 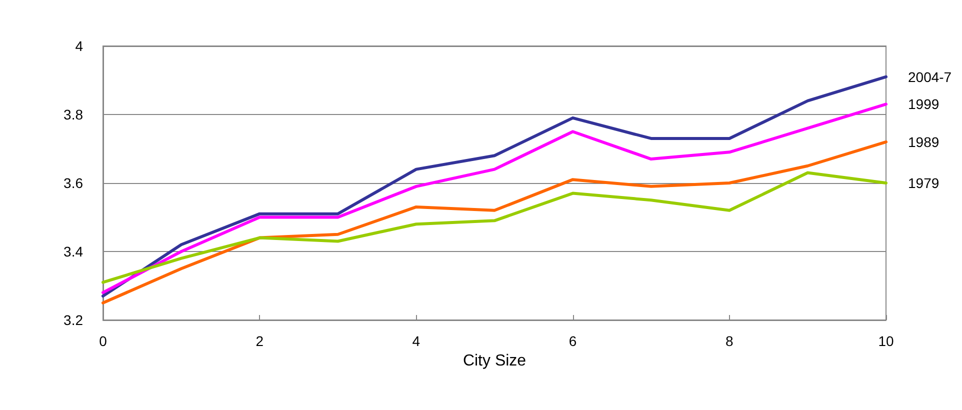 What do you see at coordinates (924, 104) in the screenshot?
I see `series-label: 1999` at bounding box center [924, 104].